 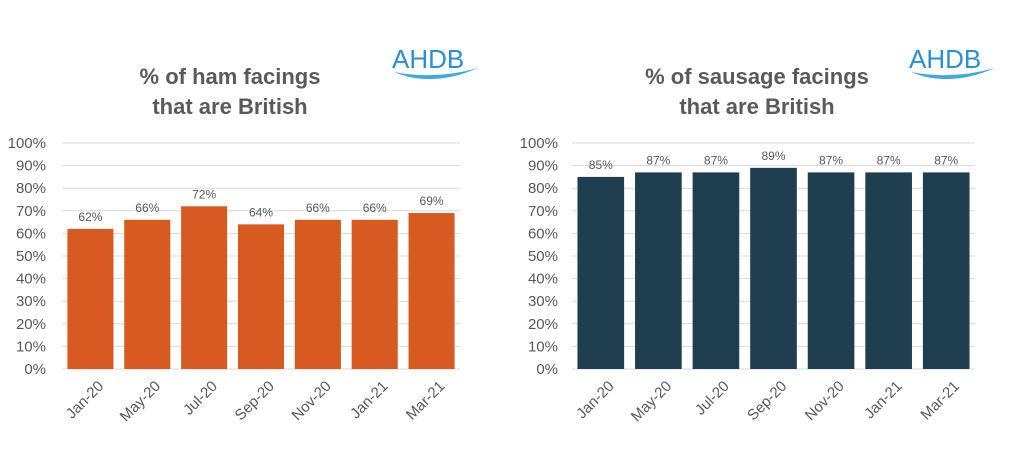 I want to click on data-label: 89%, so click(x=773, y=156).